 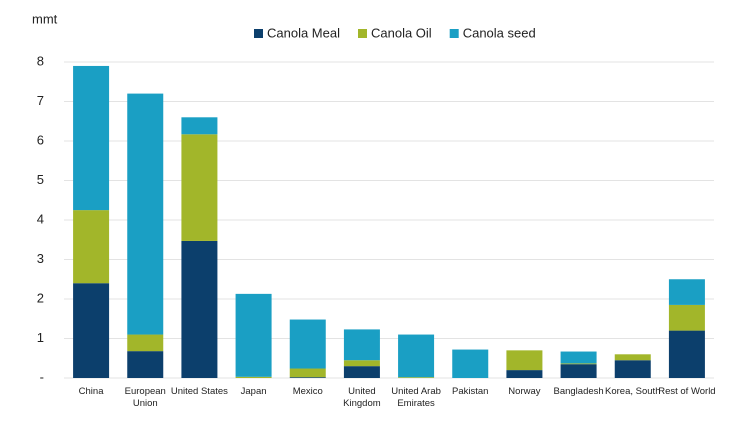 What do you see at coordinates (40, 337) in the screenshot?
I see `y-tick-label: 1` at bounding box center [40, 337].